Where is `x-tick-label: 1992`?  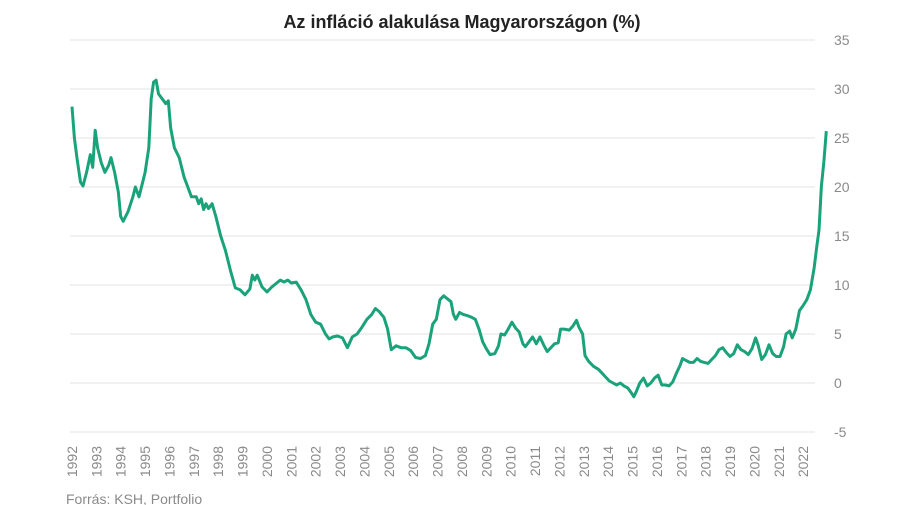 x-tick-label: 1992 is located at coordinates (72, 461).